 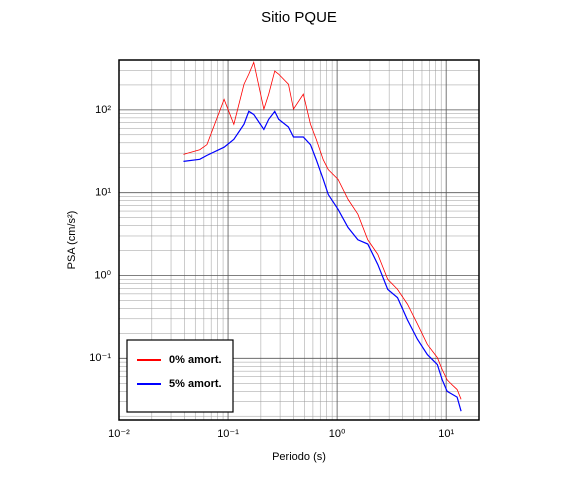 I want to click on legend-box, so click(x=180, y=376).